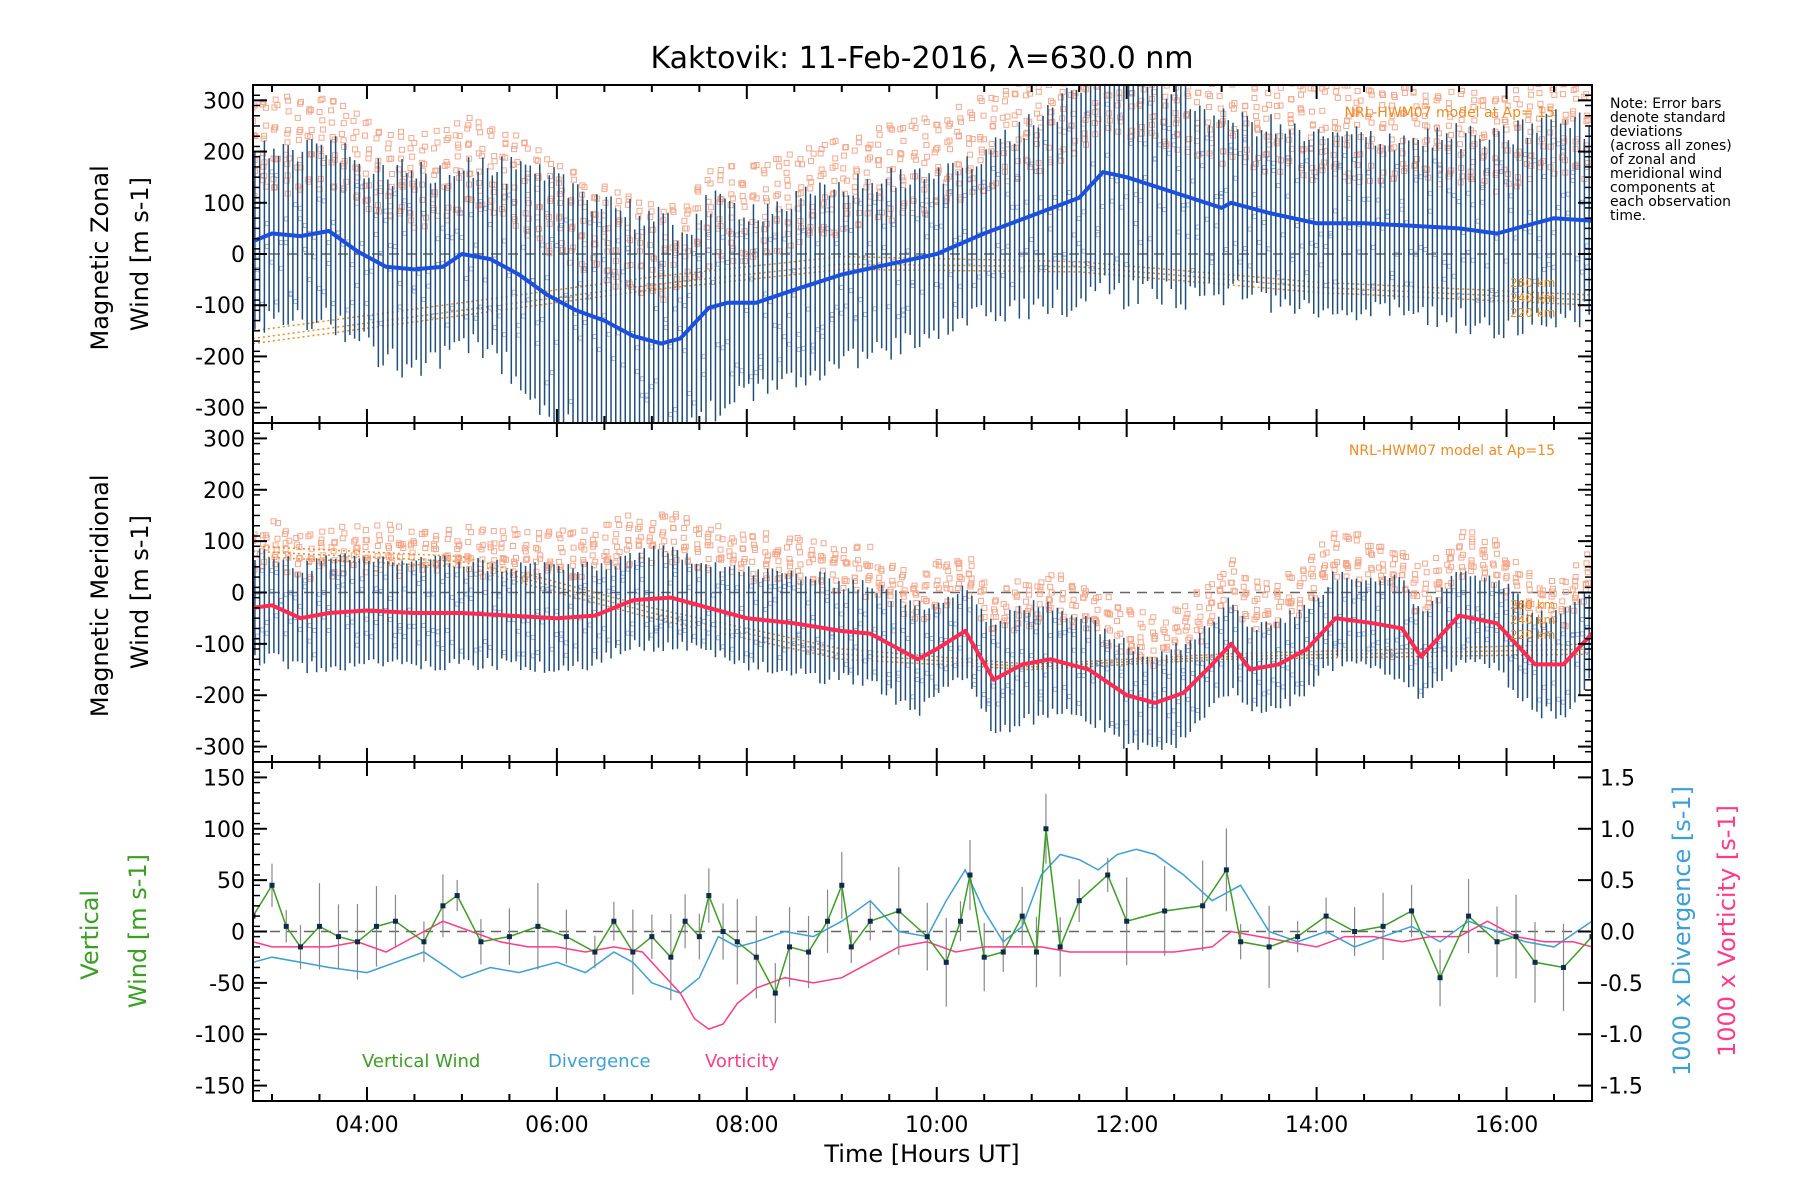 This screenshot has width=1800, height=1200. Describe the element at coordinates (1532, 283) in the screenshot. I see `zonal-altitude-label-260: 260 km` at that location.